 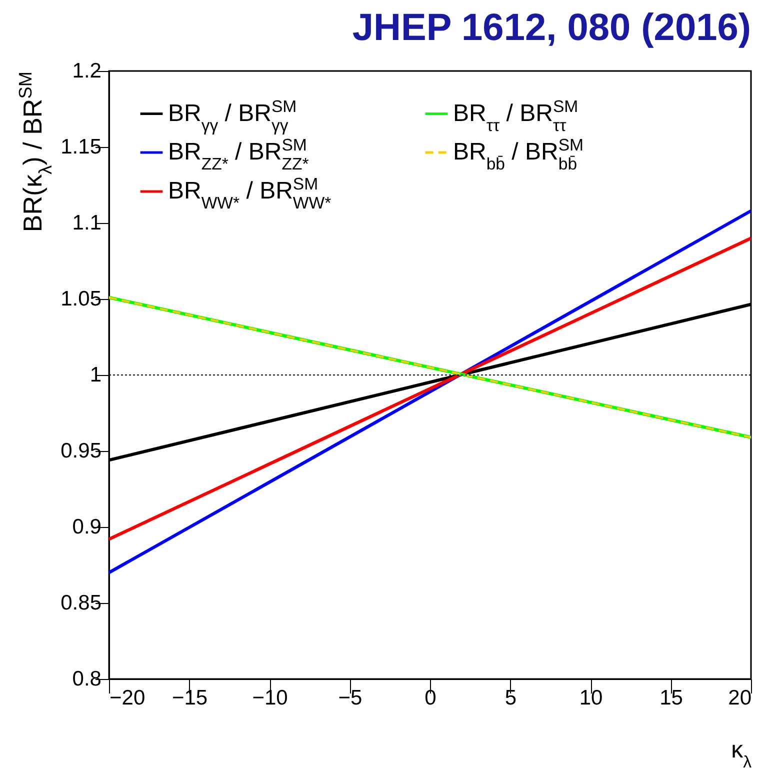 What do you see at coordinates (671, 698) in the screenshot?
I see `x-tick-label: 15` at bounding box center [671, 698].